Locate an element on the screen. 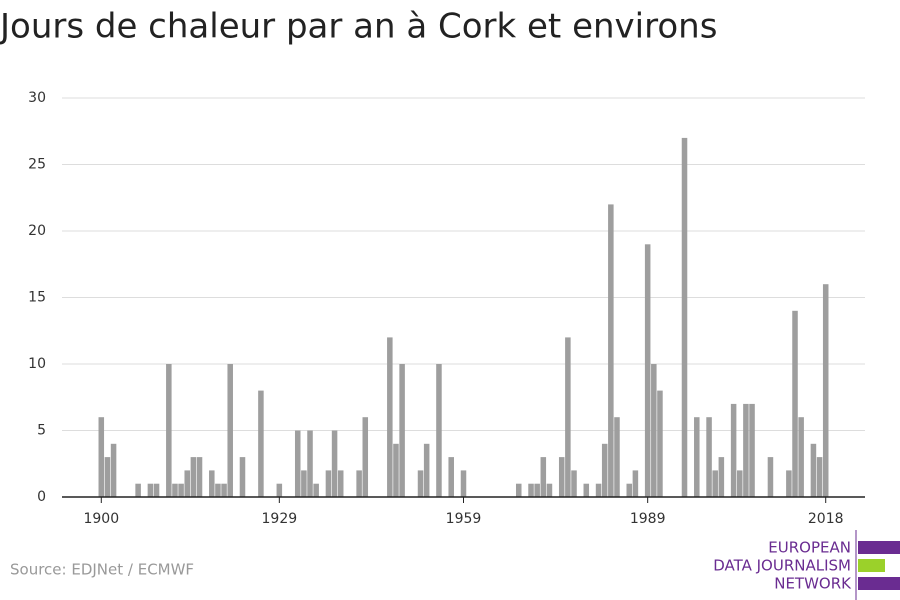 The height and width of the screenshot is (600, 900). logo-text: EUROPEAN is located at coordinates (809, 548).